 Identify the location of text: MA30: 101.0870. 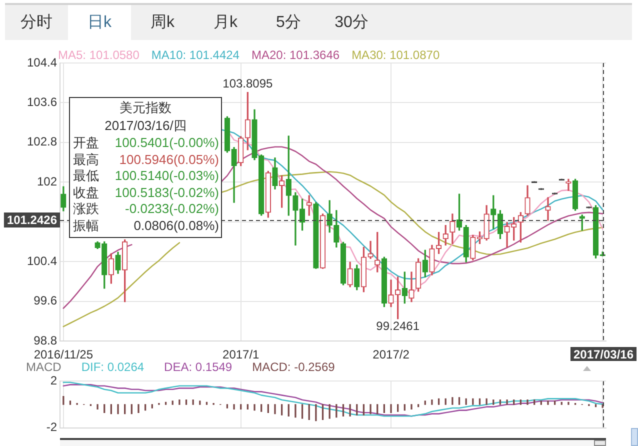
(396, 55).